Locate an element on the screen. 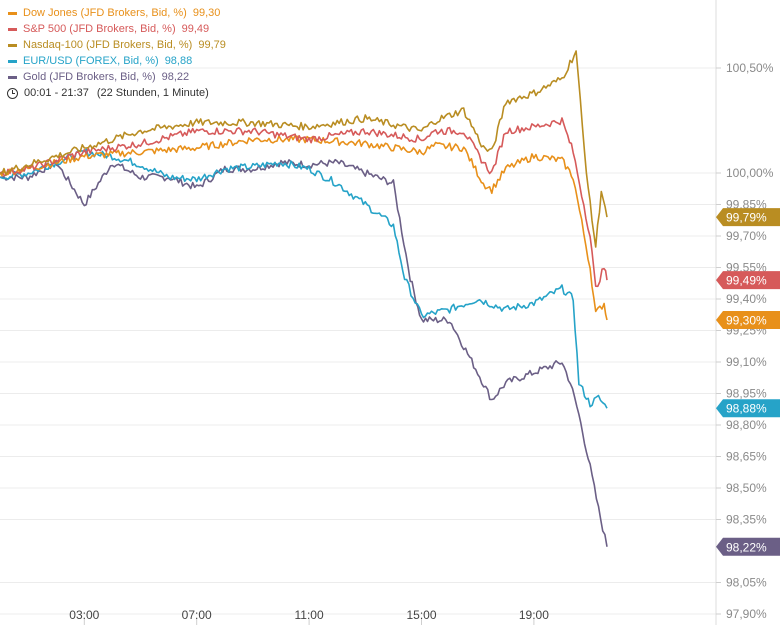 Image resolution: width=780 pixels, height=625 pixels. last-value-badges: 99,30% 99,49% 99,79% 98,88% 98,22% is located at coordinates (748, 382).